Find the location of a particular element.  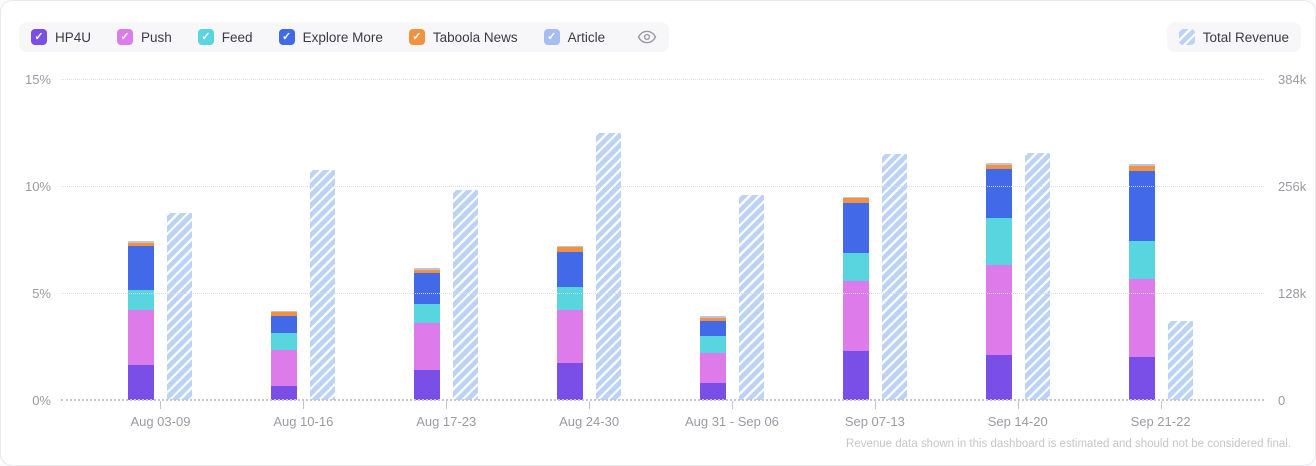

x-axis-label: Aug 31 - Sep 06 is located at coordinates (731, 421).